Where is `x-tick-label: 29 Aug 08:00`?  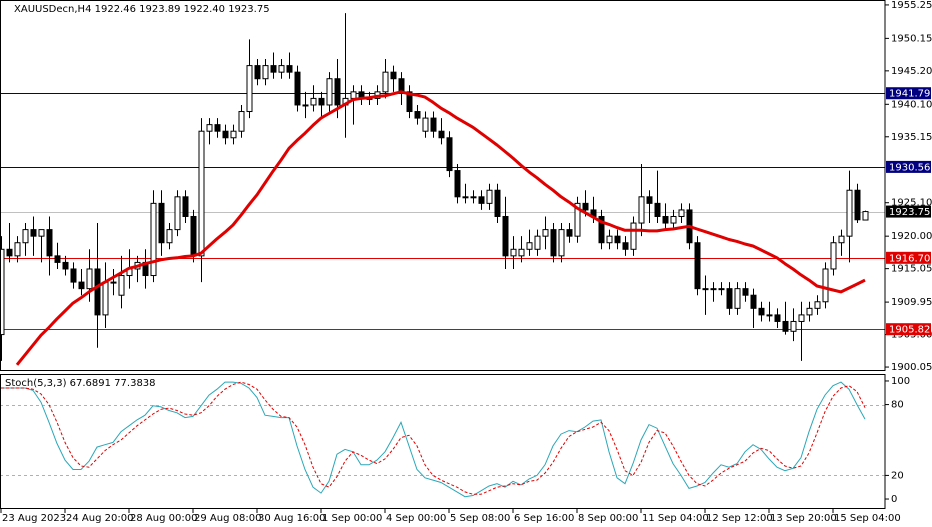
x-tick-label: 29 Aug 08:00 is located at coordinates (227, 518).